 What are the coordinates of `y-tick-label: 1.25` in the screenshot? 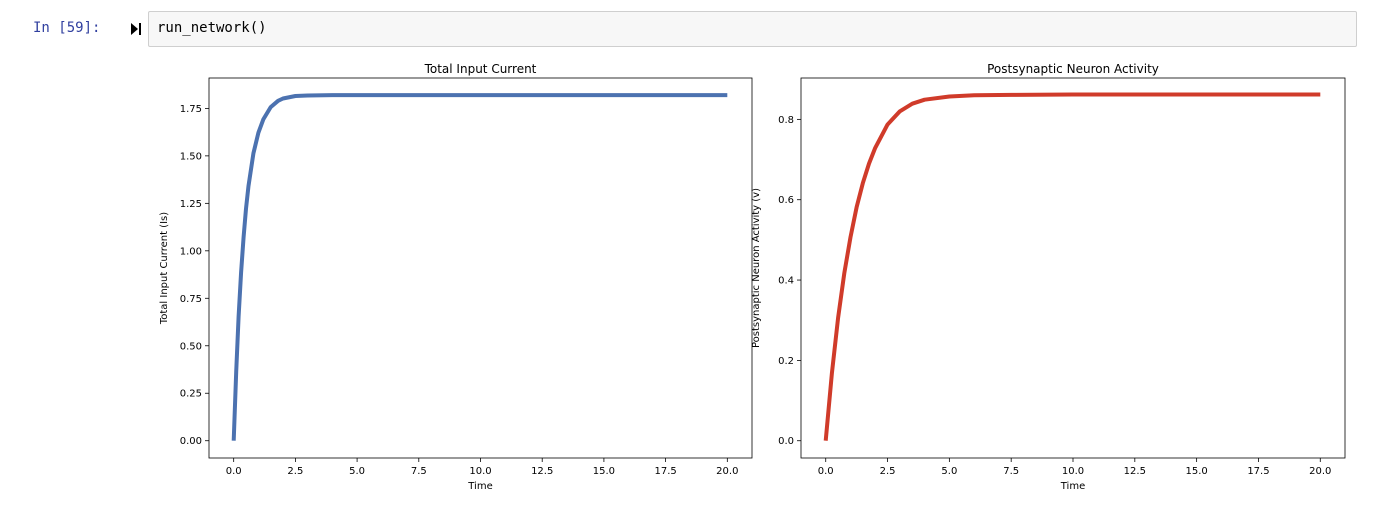 It's located at (191, 204).